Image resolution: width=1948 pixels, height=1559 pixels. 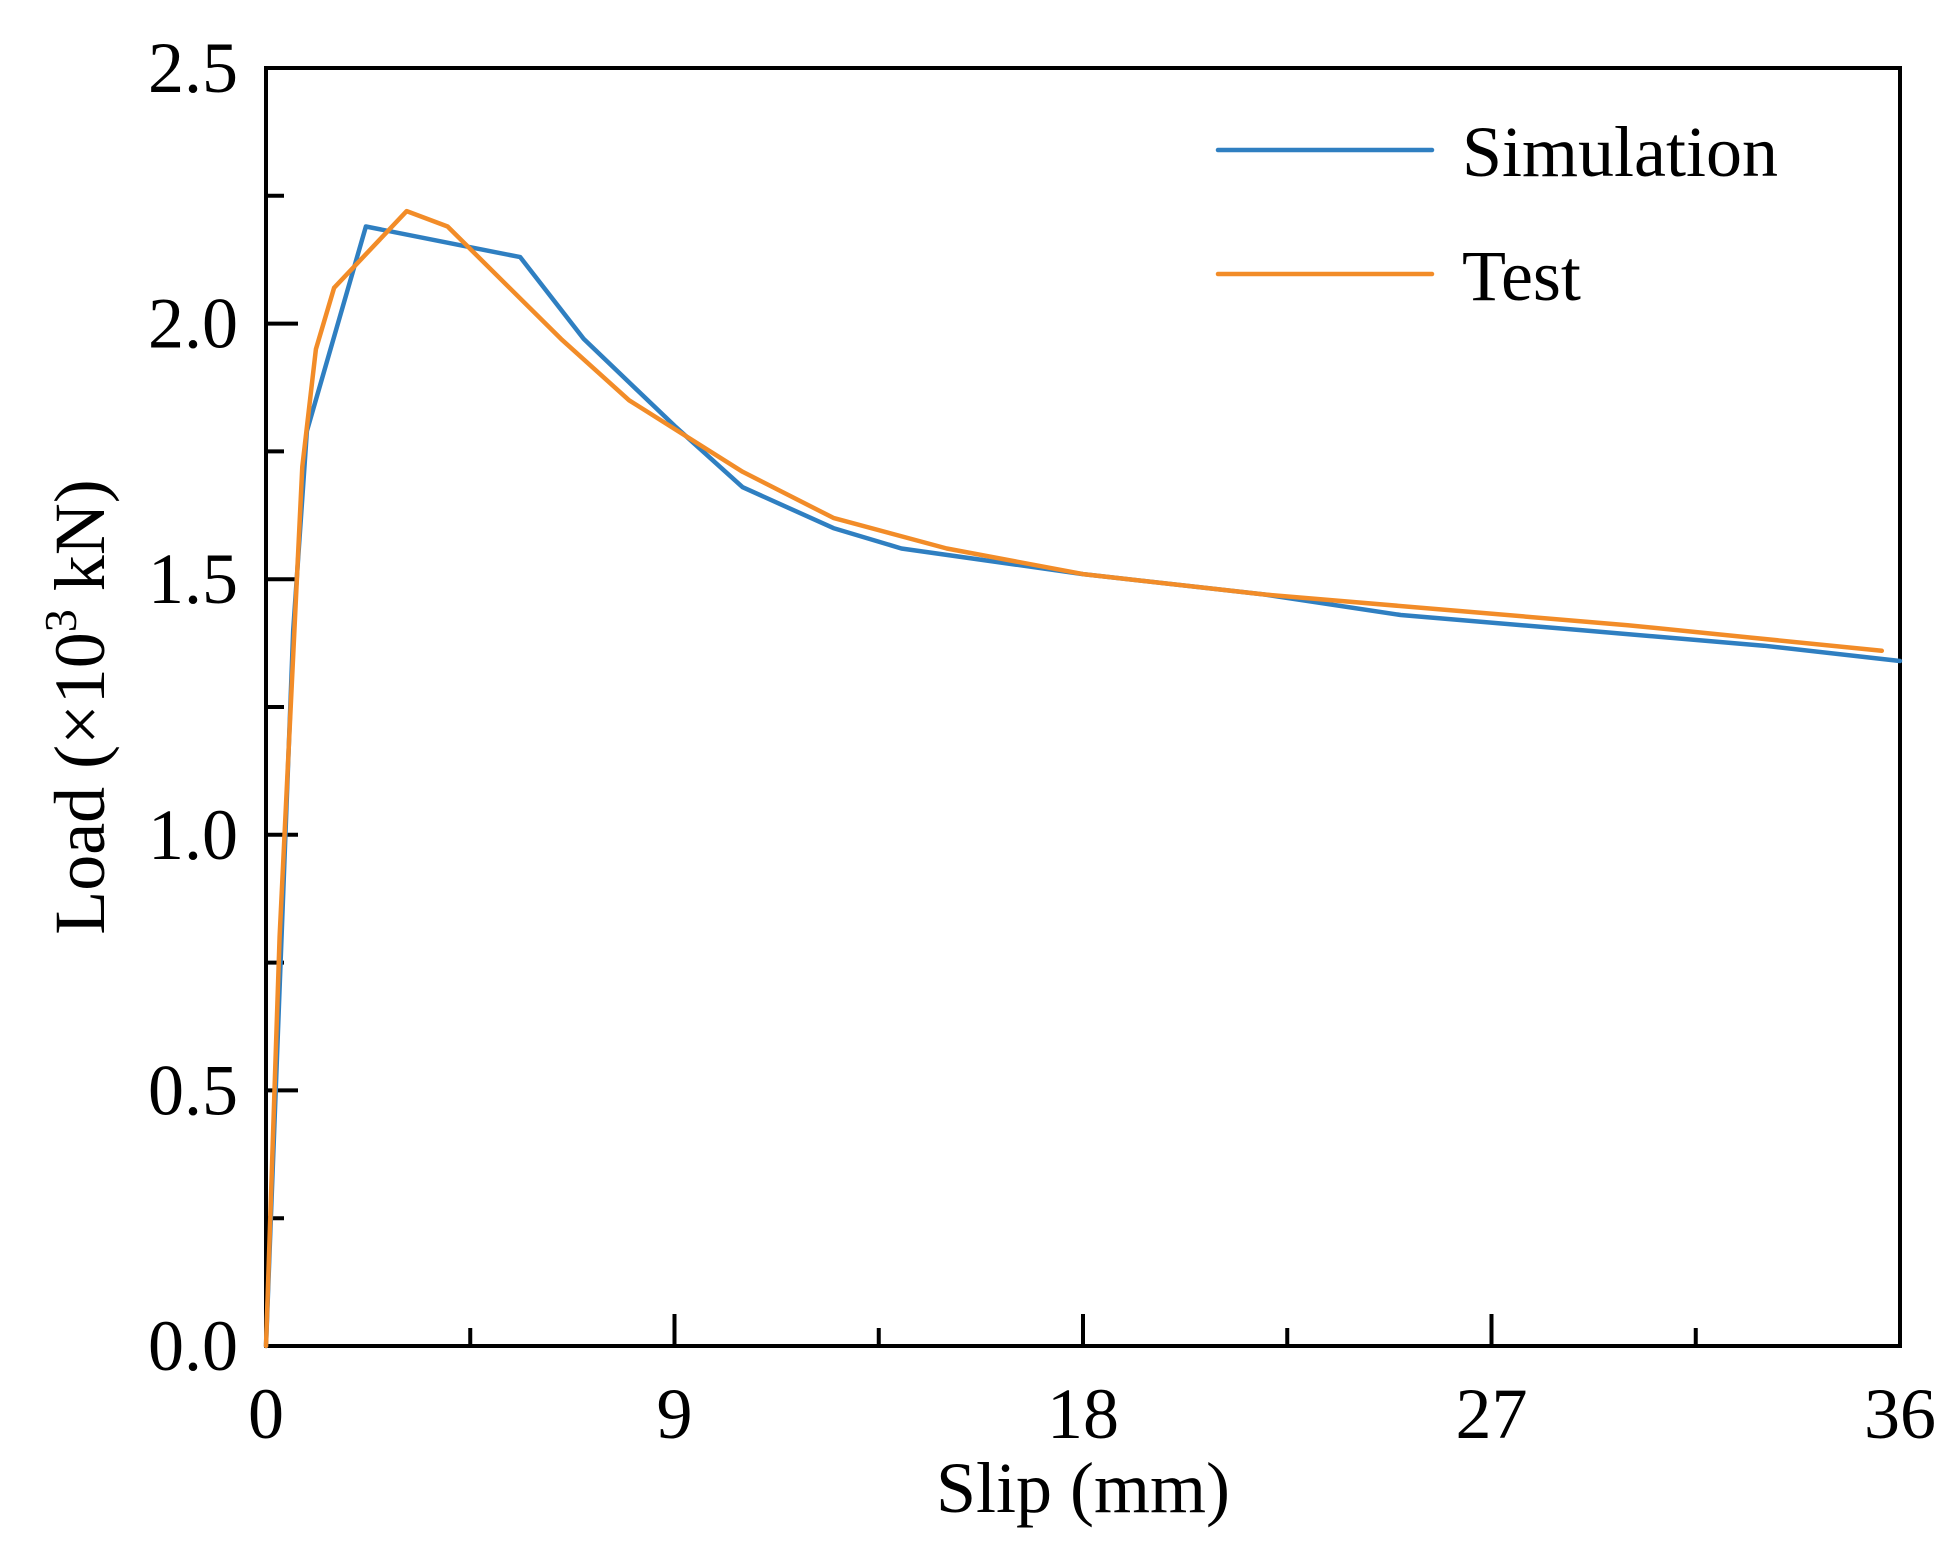 I want to click on y-axis-tick-labels: 0.0 0.5 1.0 1.5 2.0 2.5, so click(x=193, y=707).